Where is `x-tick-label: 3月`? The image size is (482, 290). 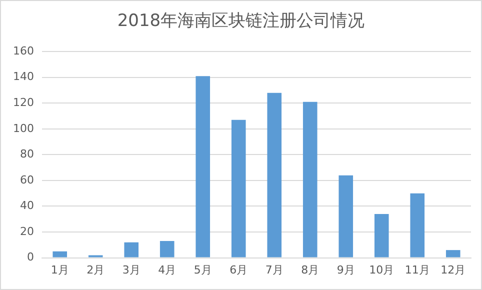
x-tick-label: 3月 is located at coordinates (131, 269).